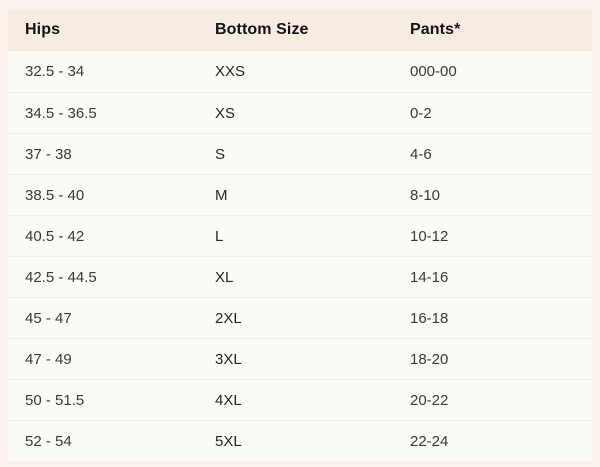 This screenshot has width=600, height=467. I want to click on cell-bottom-size: 2XL, so click(228, 318).